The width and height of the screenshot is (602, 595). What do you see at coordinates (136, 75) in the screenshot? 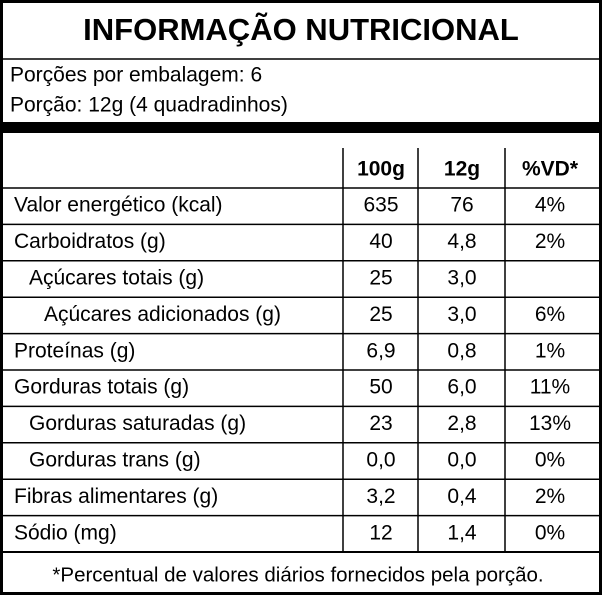
I see `servings-line: Porções por embalagem: 6` at bounding box center [136, 75].